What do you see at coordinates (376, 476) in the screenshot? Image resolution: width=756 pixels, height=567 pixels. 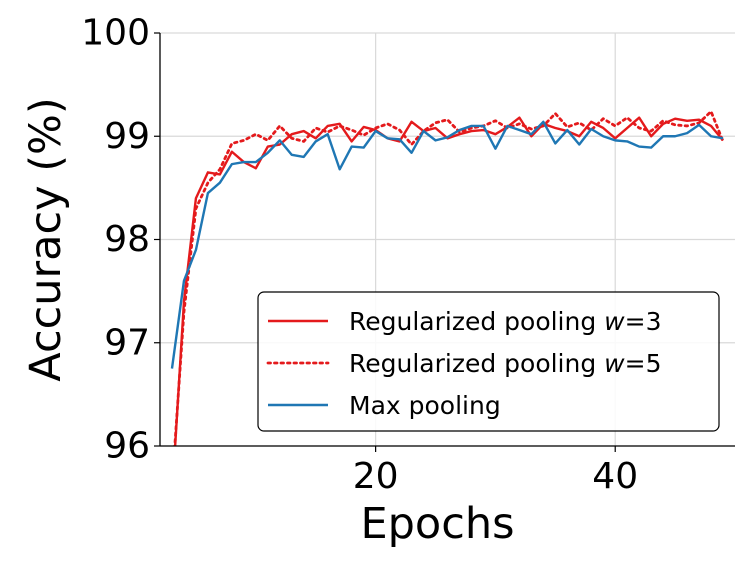 I see `x-tick-label: 20` at bounding box center [376, 476].